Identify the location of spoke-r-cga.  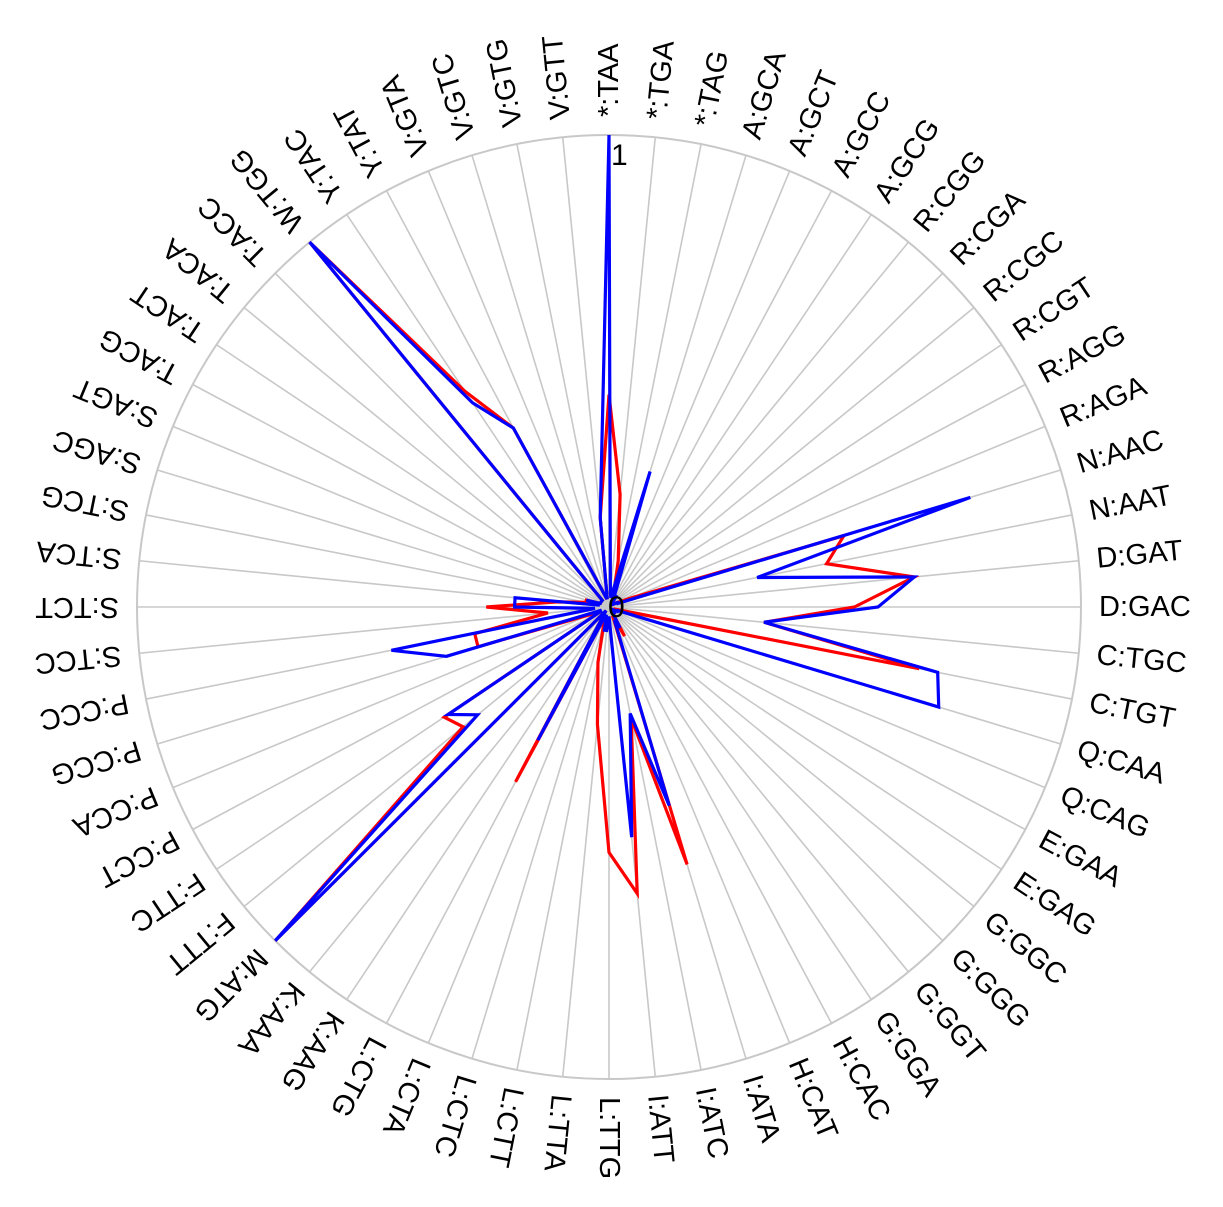
(776, 440).